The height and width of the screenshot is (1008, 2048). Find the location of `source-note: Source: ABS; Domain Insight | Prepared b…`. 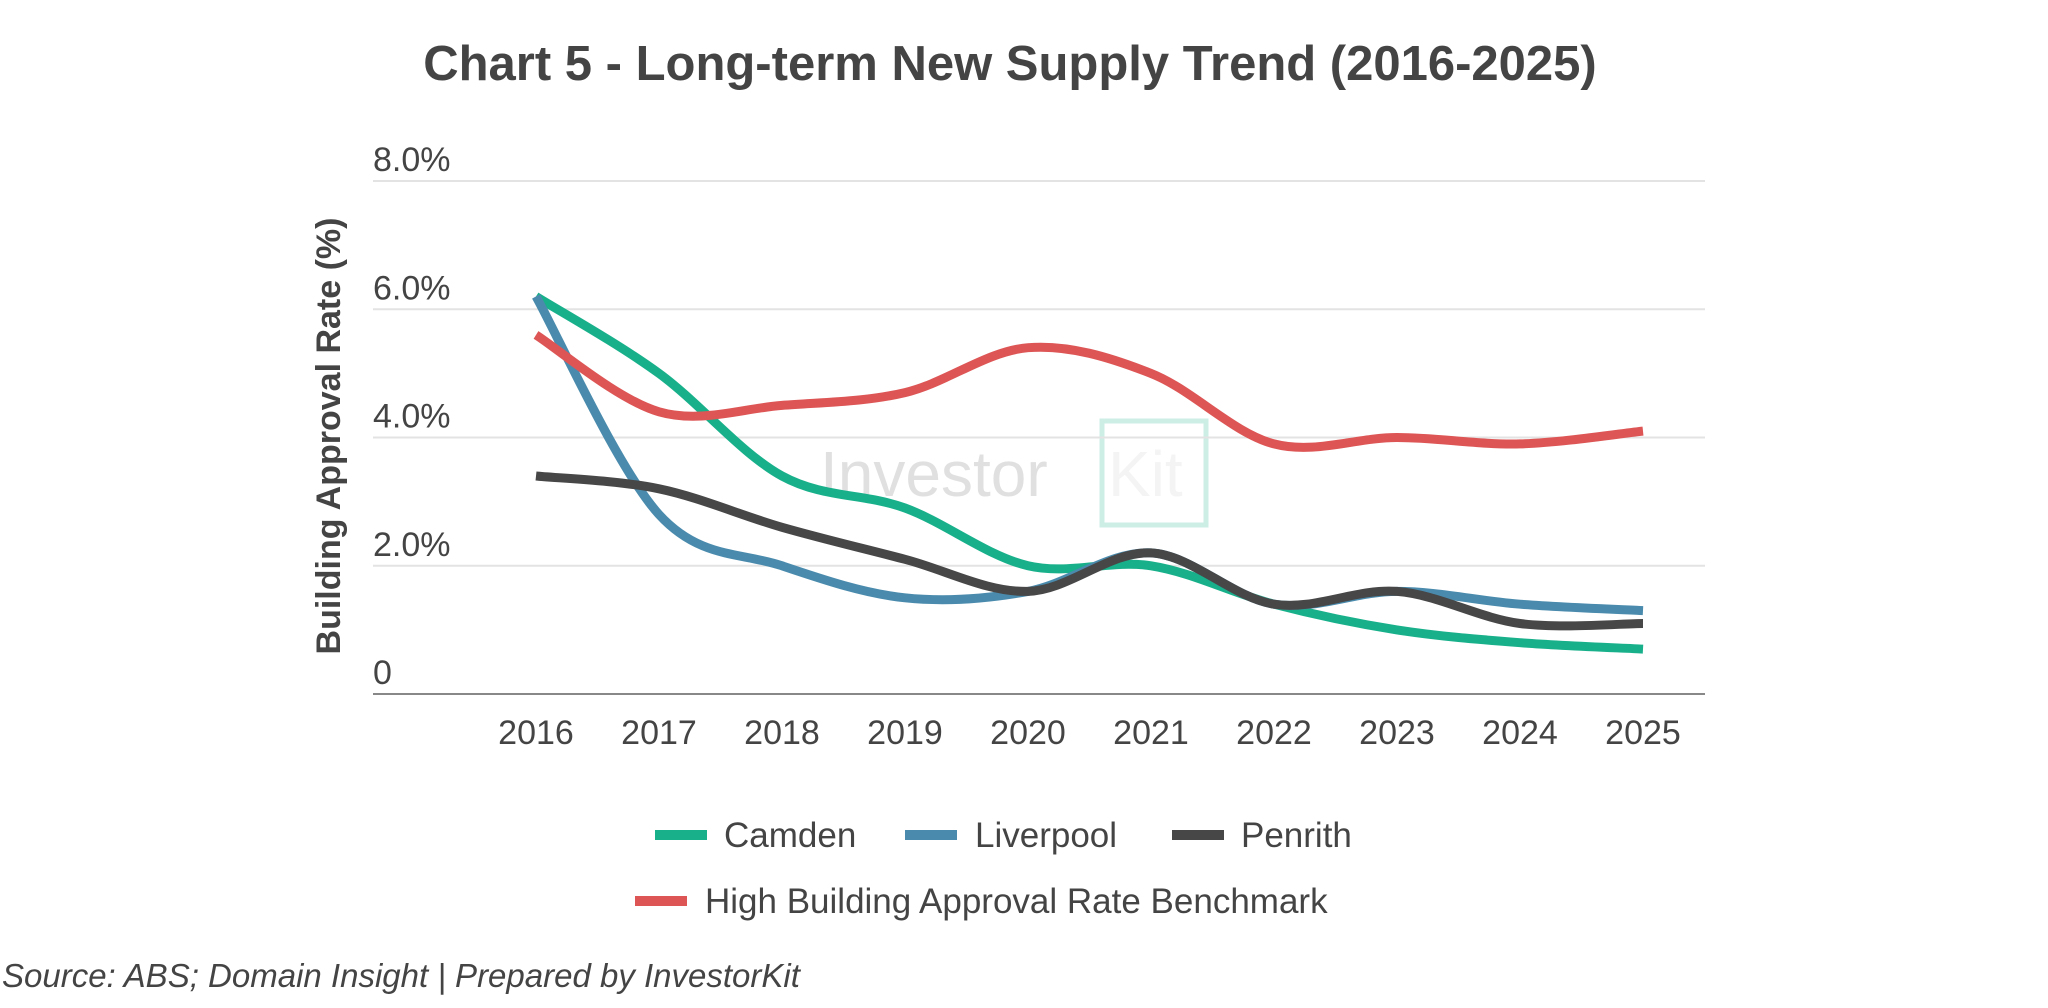

source-note: Source: ABS; Domain Insight | Prepared b… is located at coordinates (401, 975).